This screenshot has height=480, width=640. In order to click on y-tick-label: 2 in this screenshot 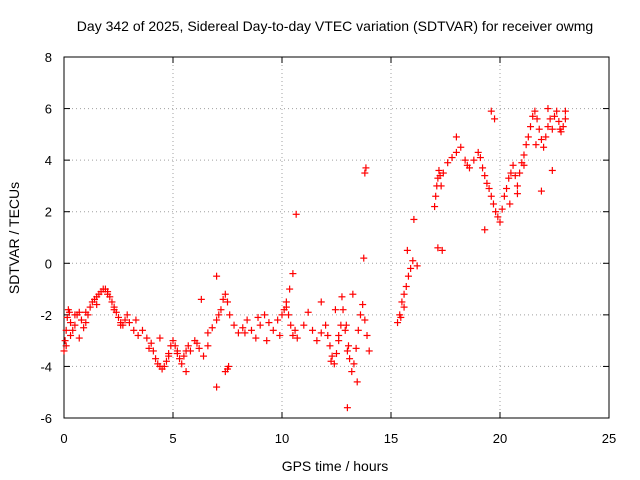, I will do `click(48, 212)`.